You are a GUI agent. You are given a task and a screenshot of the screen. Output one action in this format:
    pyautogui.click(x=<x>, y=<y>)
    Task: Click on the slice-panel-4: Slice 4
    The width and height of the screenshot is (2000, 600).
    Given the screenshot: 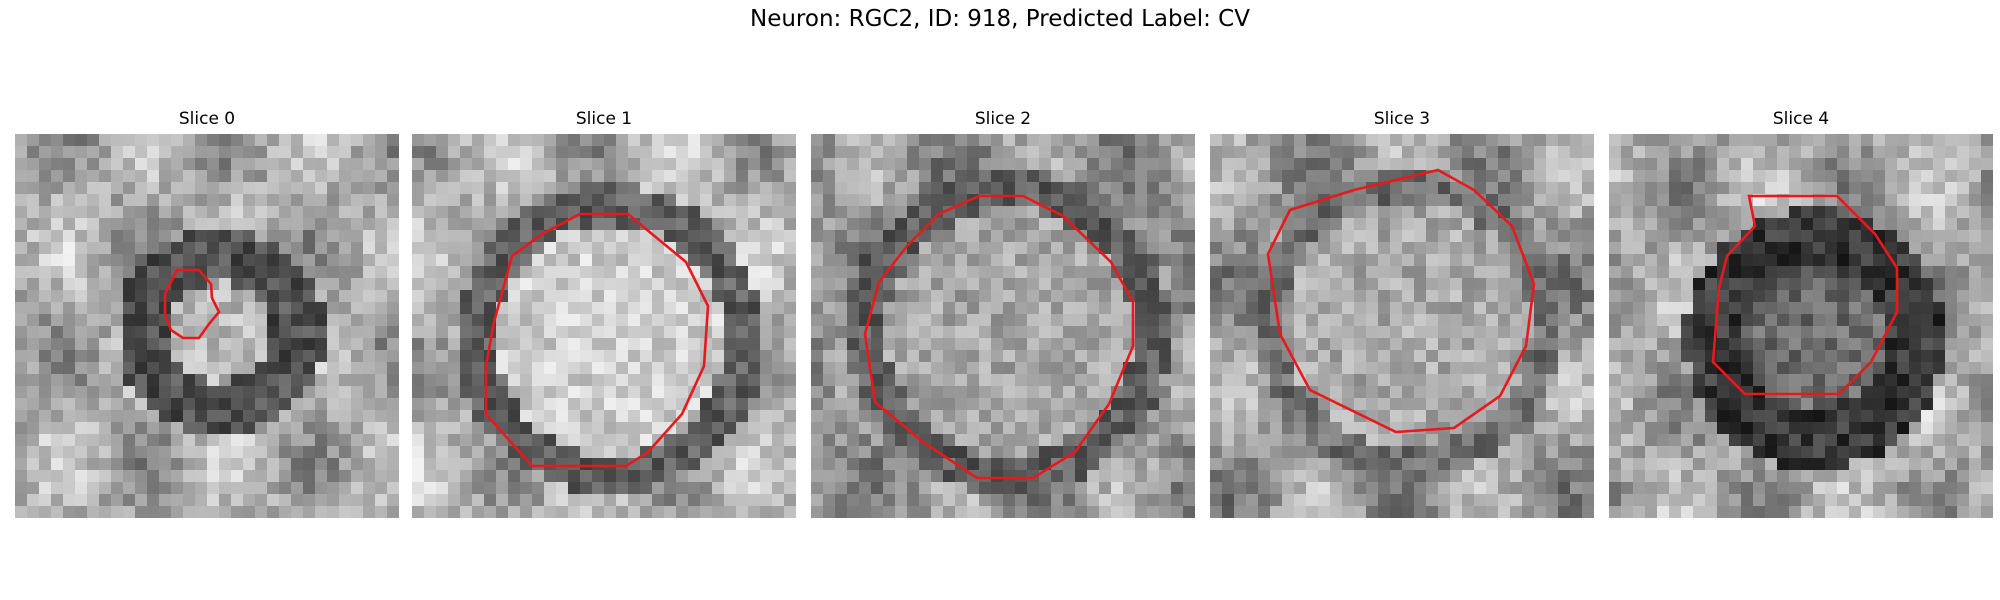 What is the action you would take?
    pyautogui.click(x=1801, y=313)
    